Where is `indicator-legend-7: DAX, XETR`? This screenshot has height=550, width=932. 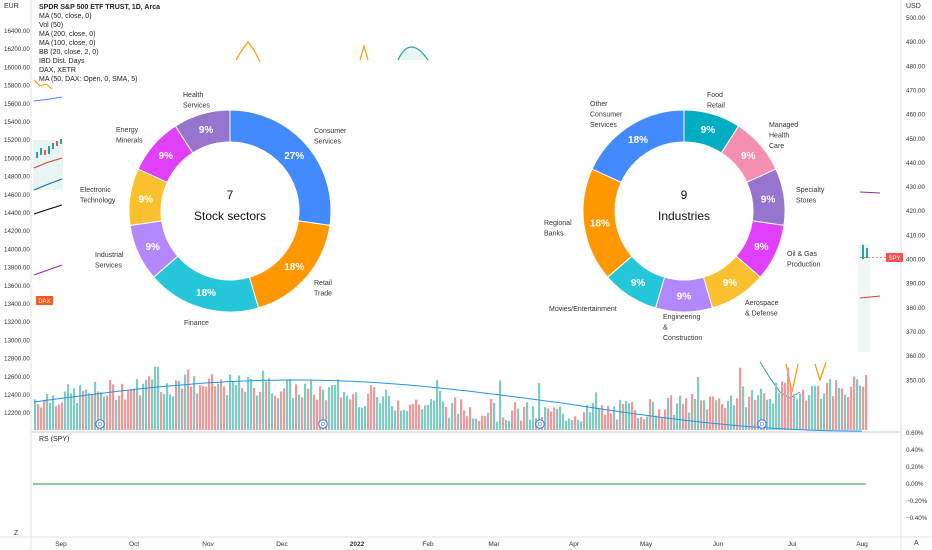
indicator-legend-7: DAX, XETR is located at coordinates (57, 70).